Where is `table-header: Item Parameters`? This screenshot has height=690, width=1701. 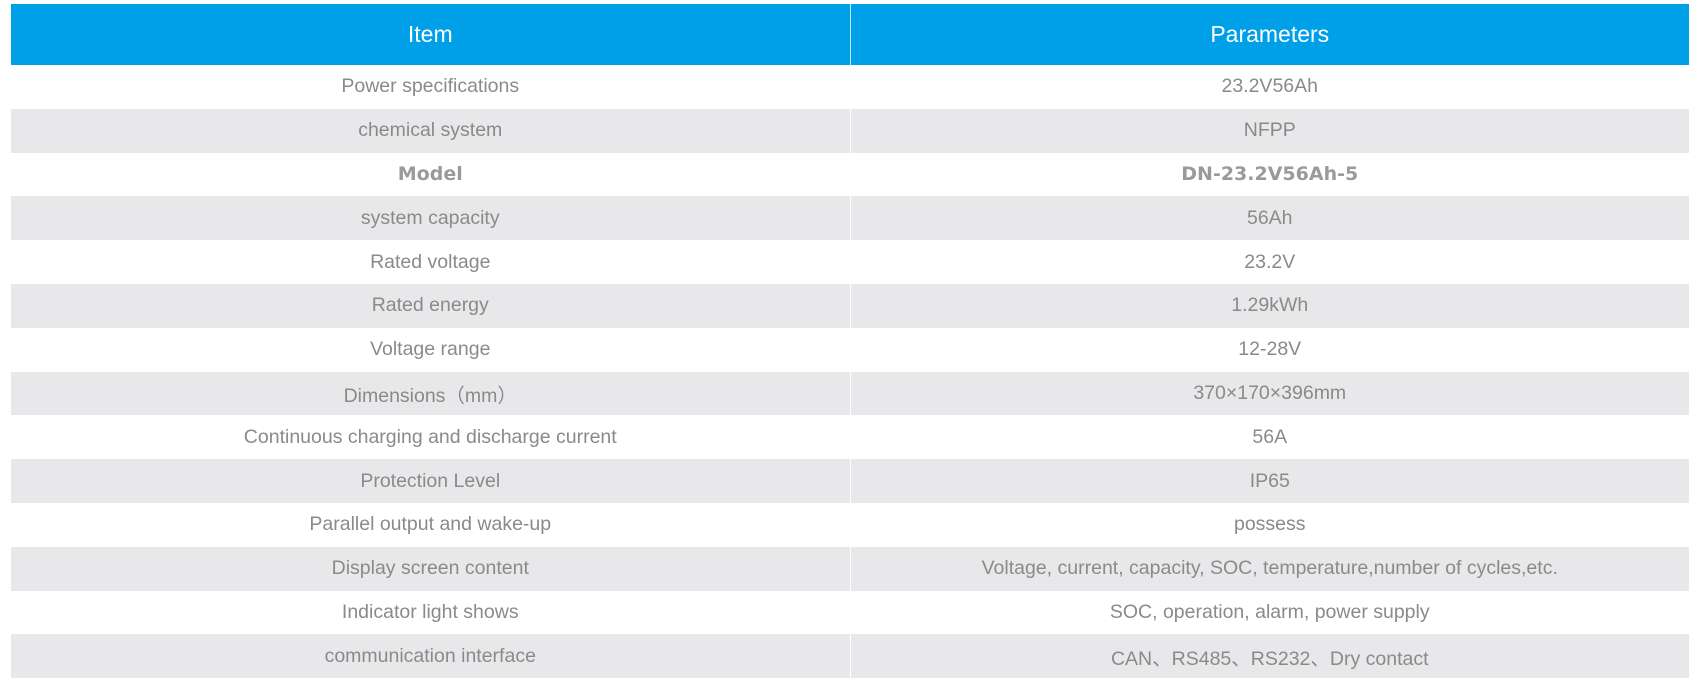
table-header: Item Parameters is located at coordinates (850, 34).